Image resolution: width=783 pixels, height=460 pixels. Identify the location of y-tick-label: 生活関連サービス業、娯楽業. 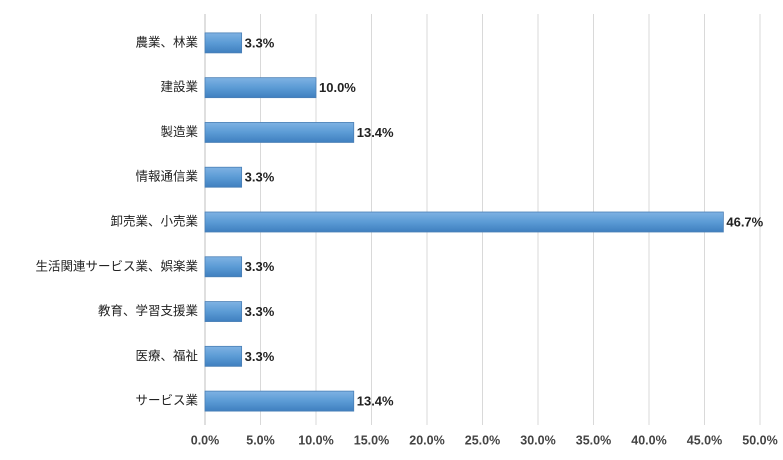
(116, 265).